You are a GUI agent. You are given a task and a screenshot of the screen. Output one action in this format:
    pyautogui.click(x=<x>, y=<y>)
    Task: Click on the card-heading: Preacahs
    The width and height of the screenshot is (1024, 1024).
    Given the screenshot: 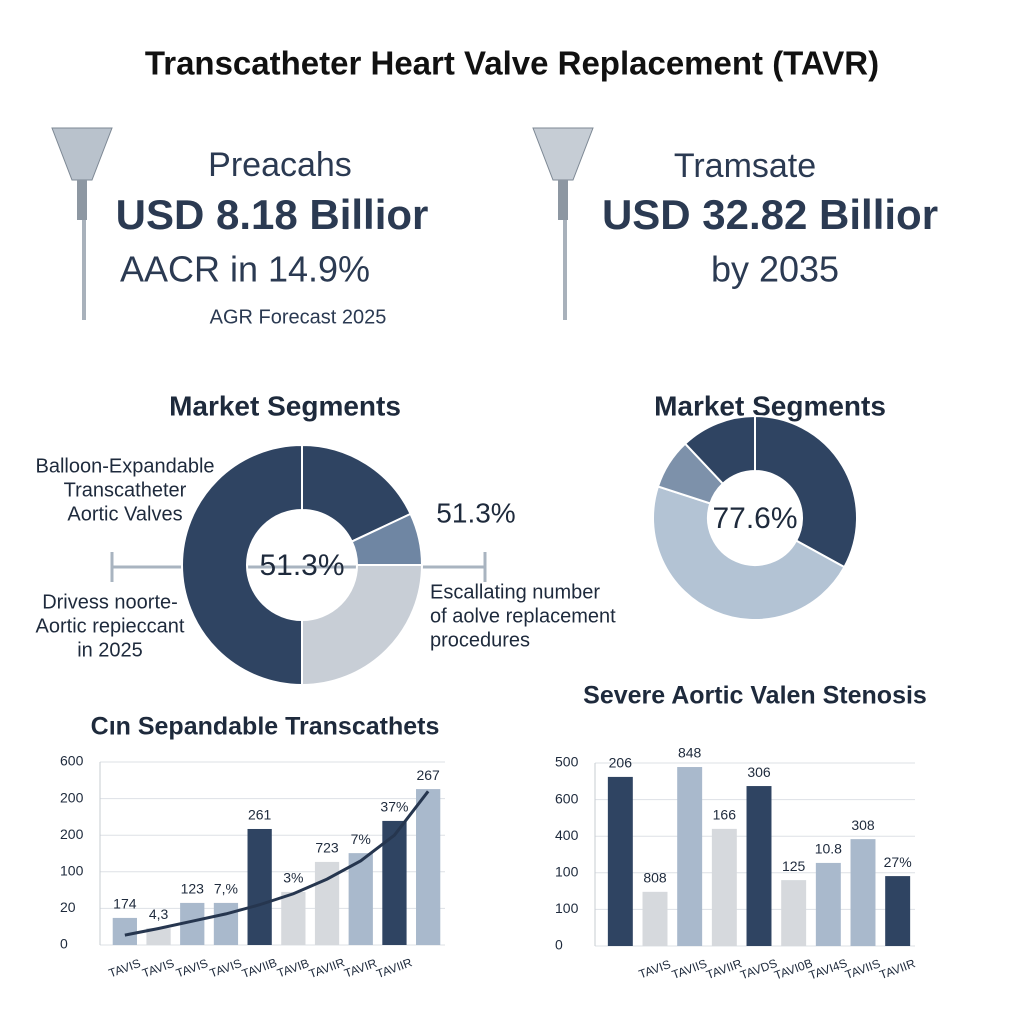 What is the action you would take?
    pyautogui.click(x=280, y=165)
    